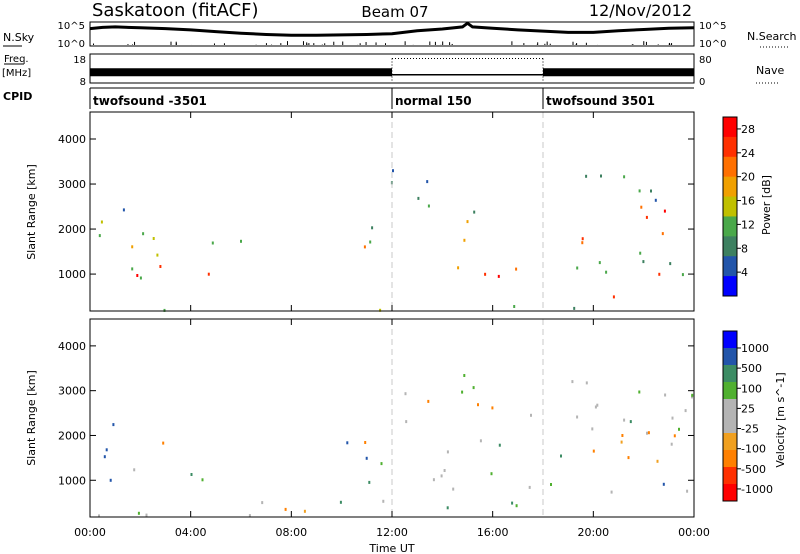 This screenshot has width=800, height=554. Describe the element at coordinates (150, 101) in the screenshot. I see `cpid-segment-label: twofsound -3501` at that location.